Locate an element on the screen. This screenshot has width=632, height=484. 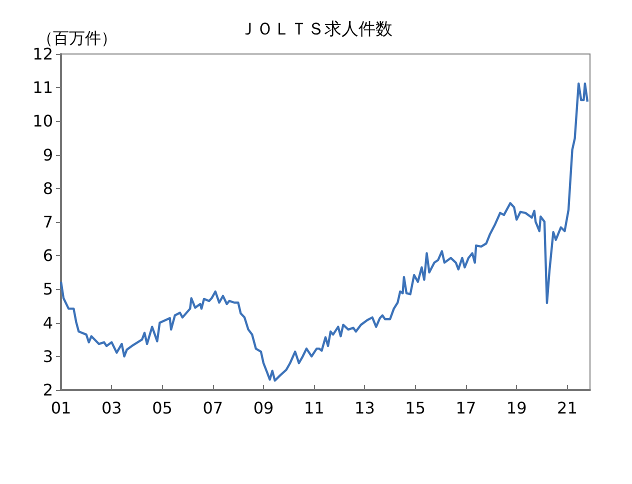
y-tick-label: 11 is located at coordinates (42, 88).